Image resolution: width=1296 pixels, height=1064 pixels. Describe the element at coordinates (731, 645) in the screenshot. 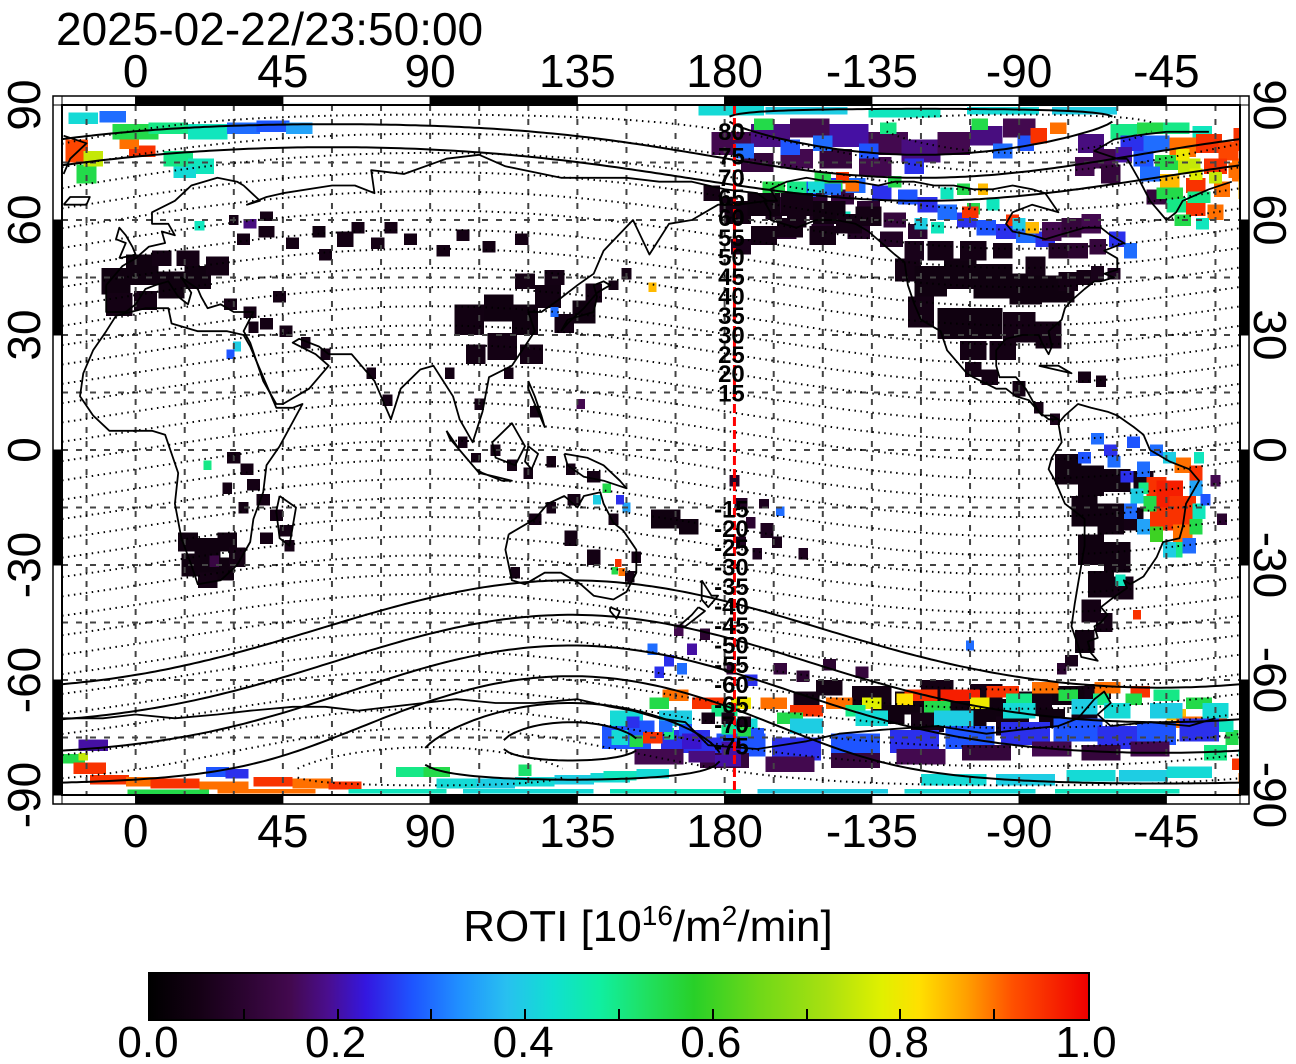

I see `svg-text: -50` at that location.